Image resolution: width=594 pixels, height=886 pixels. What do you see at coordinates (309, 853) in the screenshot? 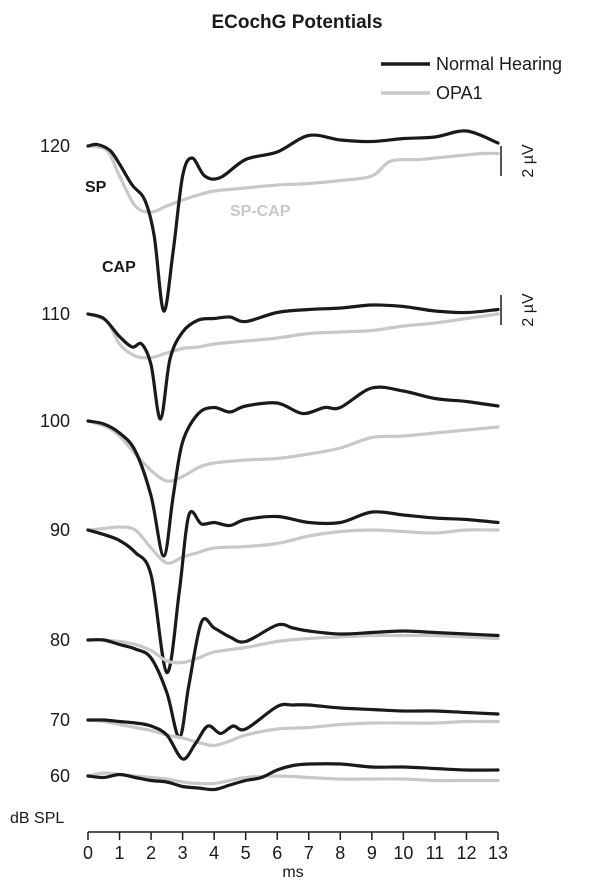
I see `x-tick-label: 7` at bounding box center [309, 853].